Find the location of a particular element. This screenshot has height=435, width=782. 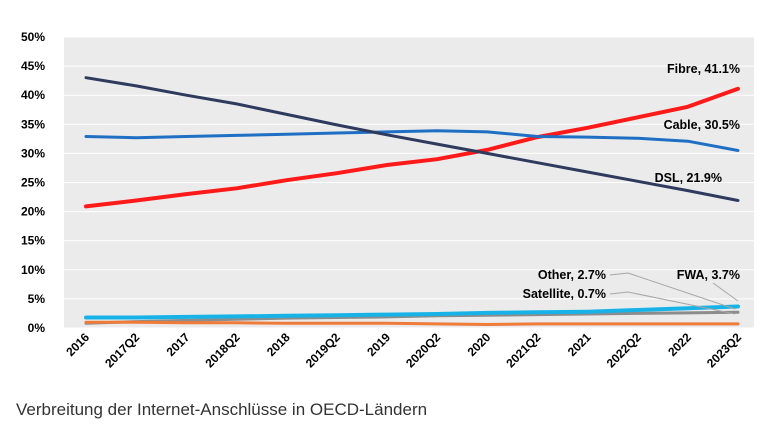

series-line-cable is located at coordinates (412, 140).